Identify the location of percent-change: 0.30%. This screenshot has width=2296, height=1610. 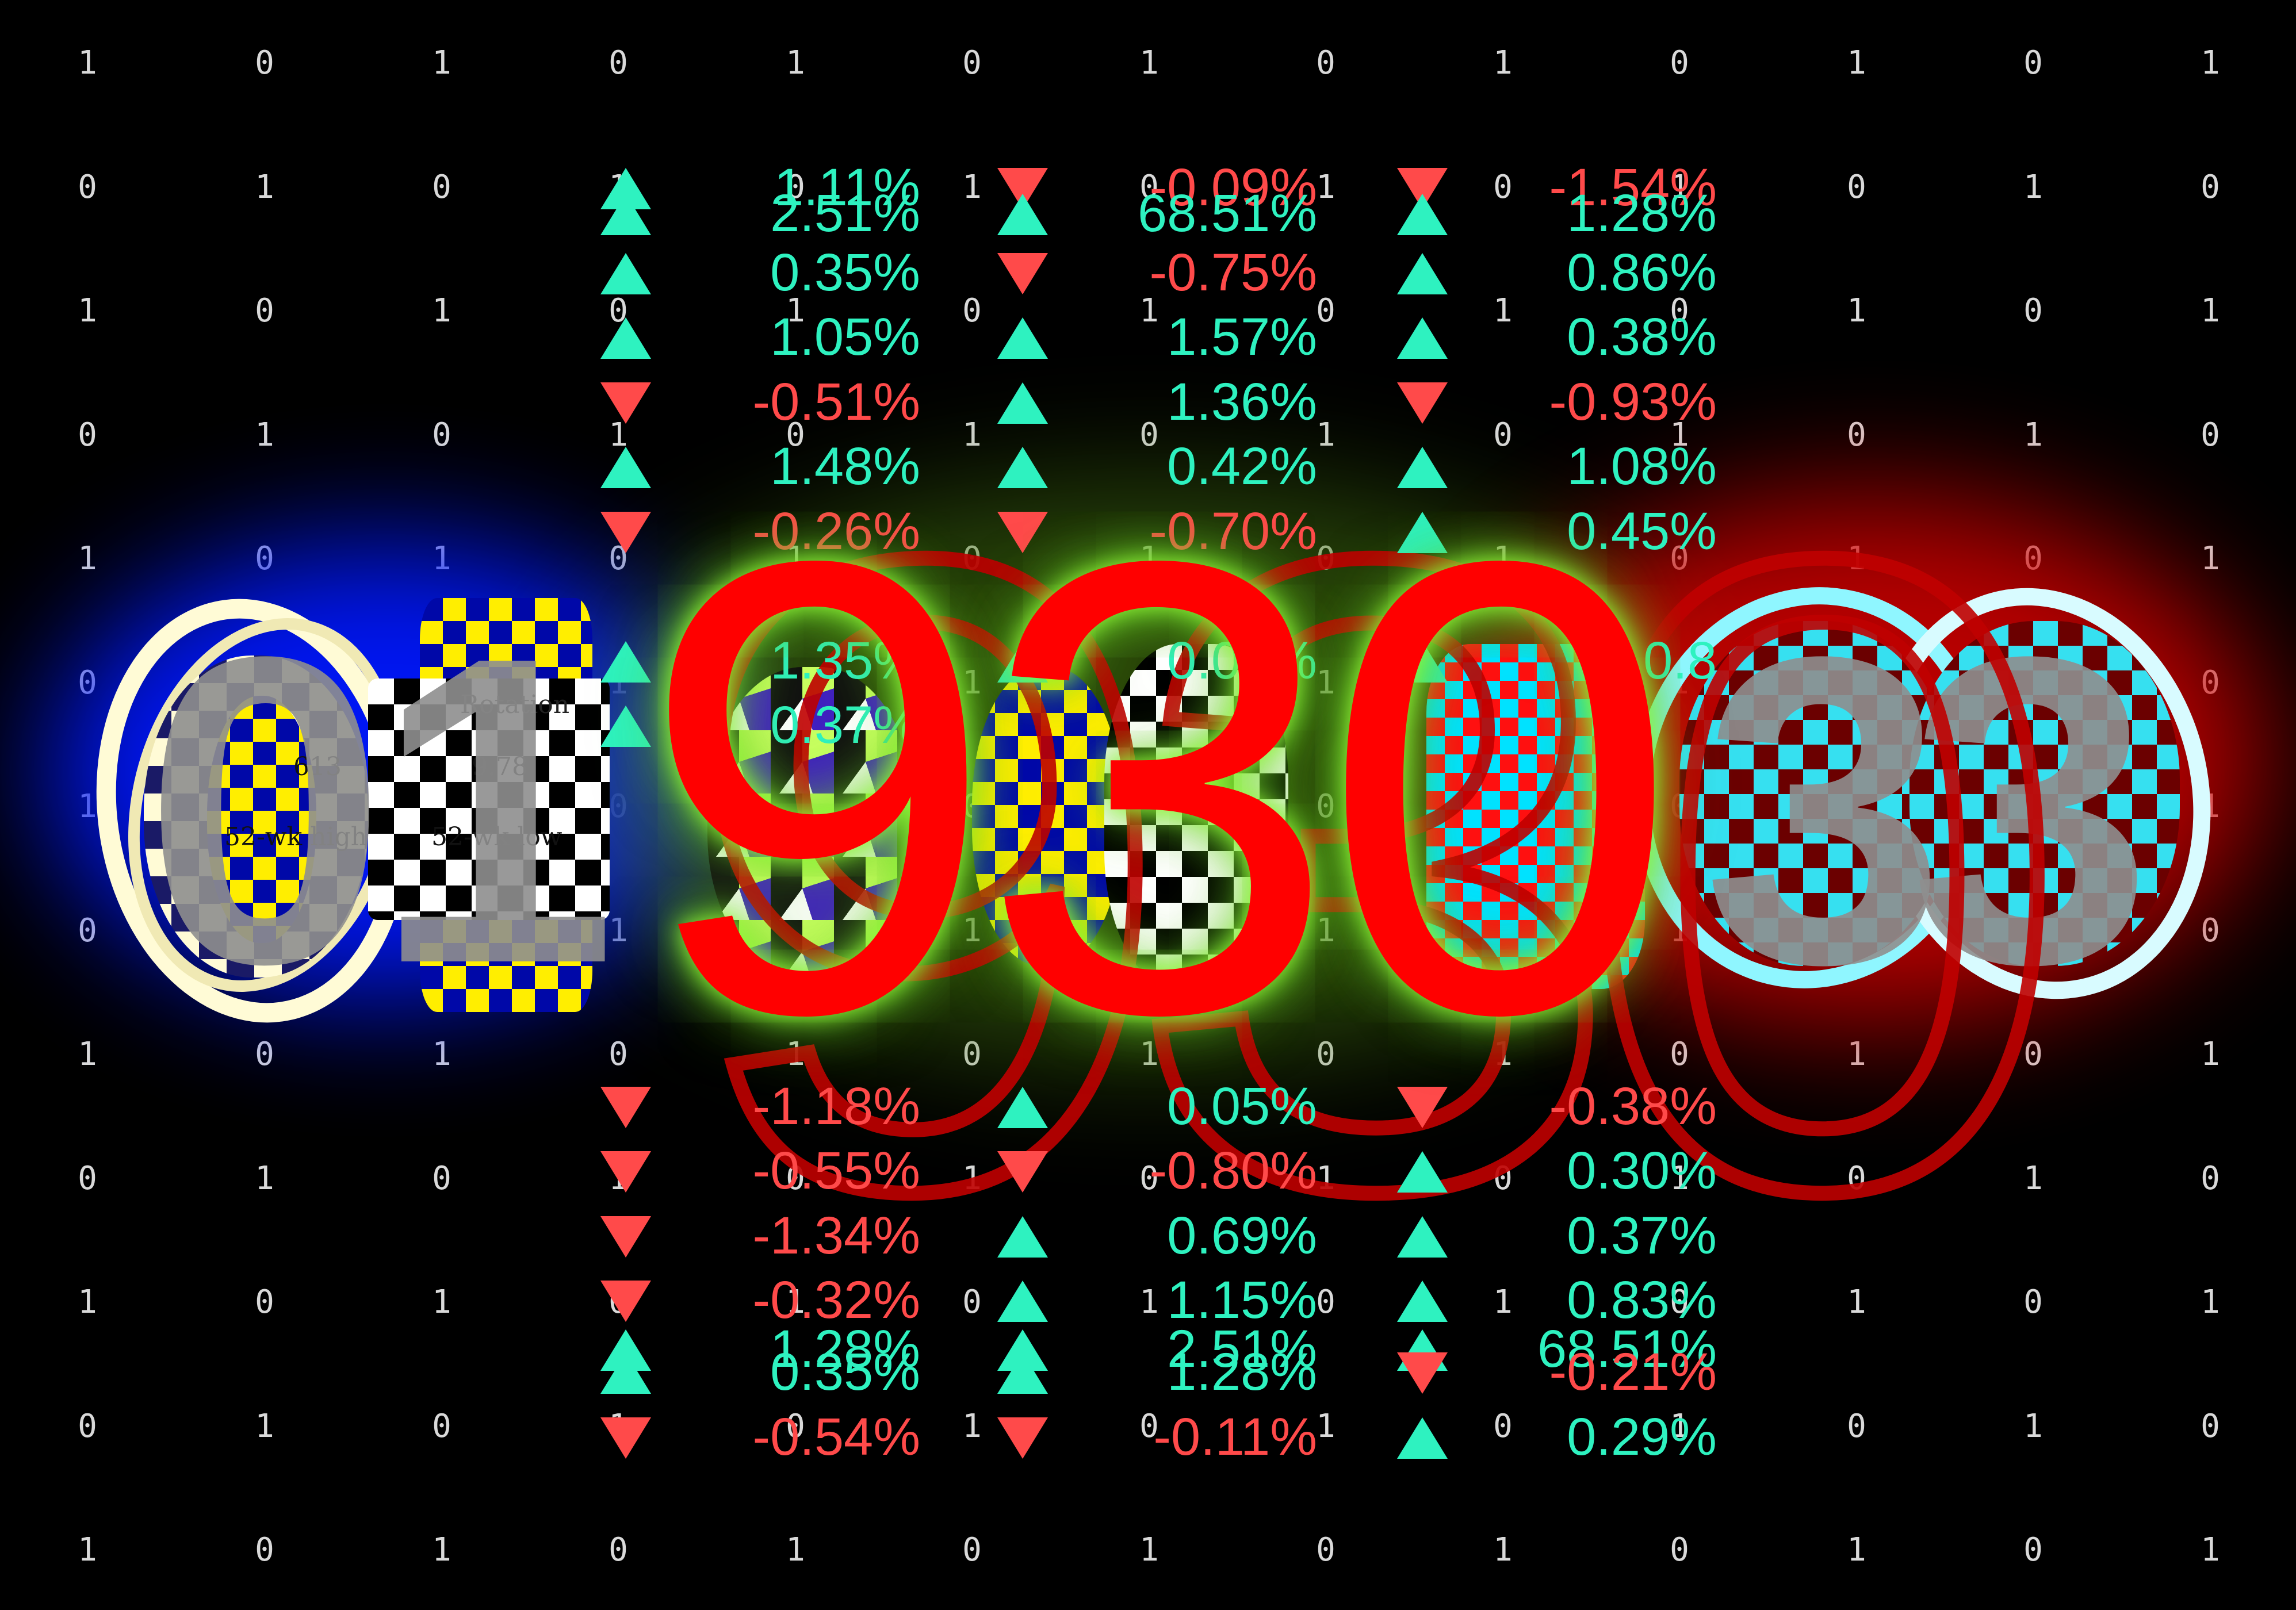
(1642, 1170).